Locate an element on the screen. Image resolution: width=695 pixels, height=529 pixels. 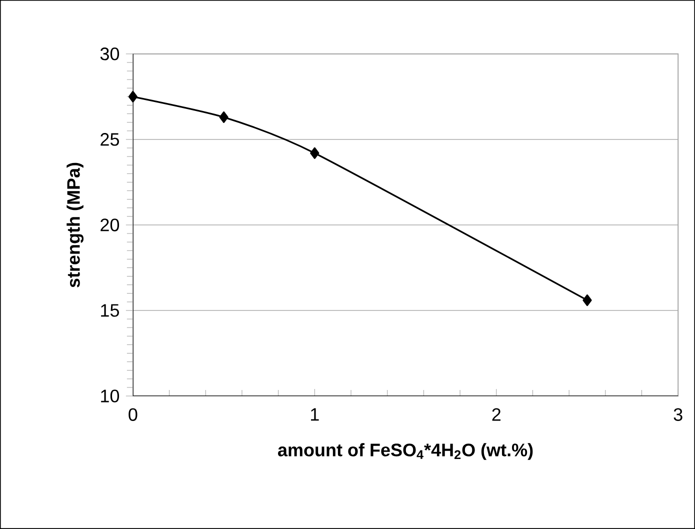
y-tick-label: 15 is located at coordinates (110, 310).